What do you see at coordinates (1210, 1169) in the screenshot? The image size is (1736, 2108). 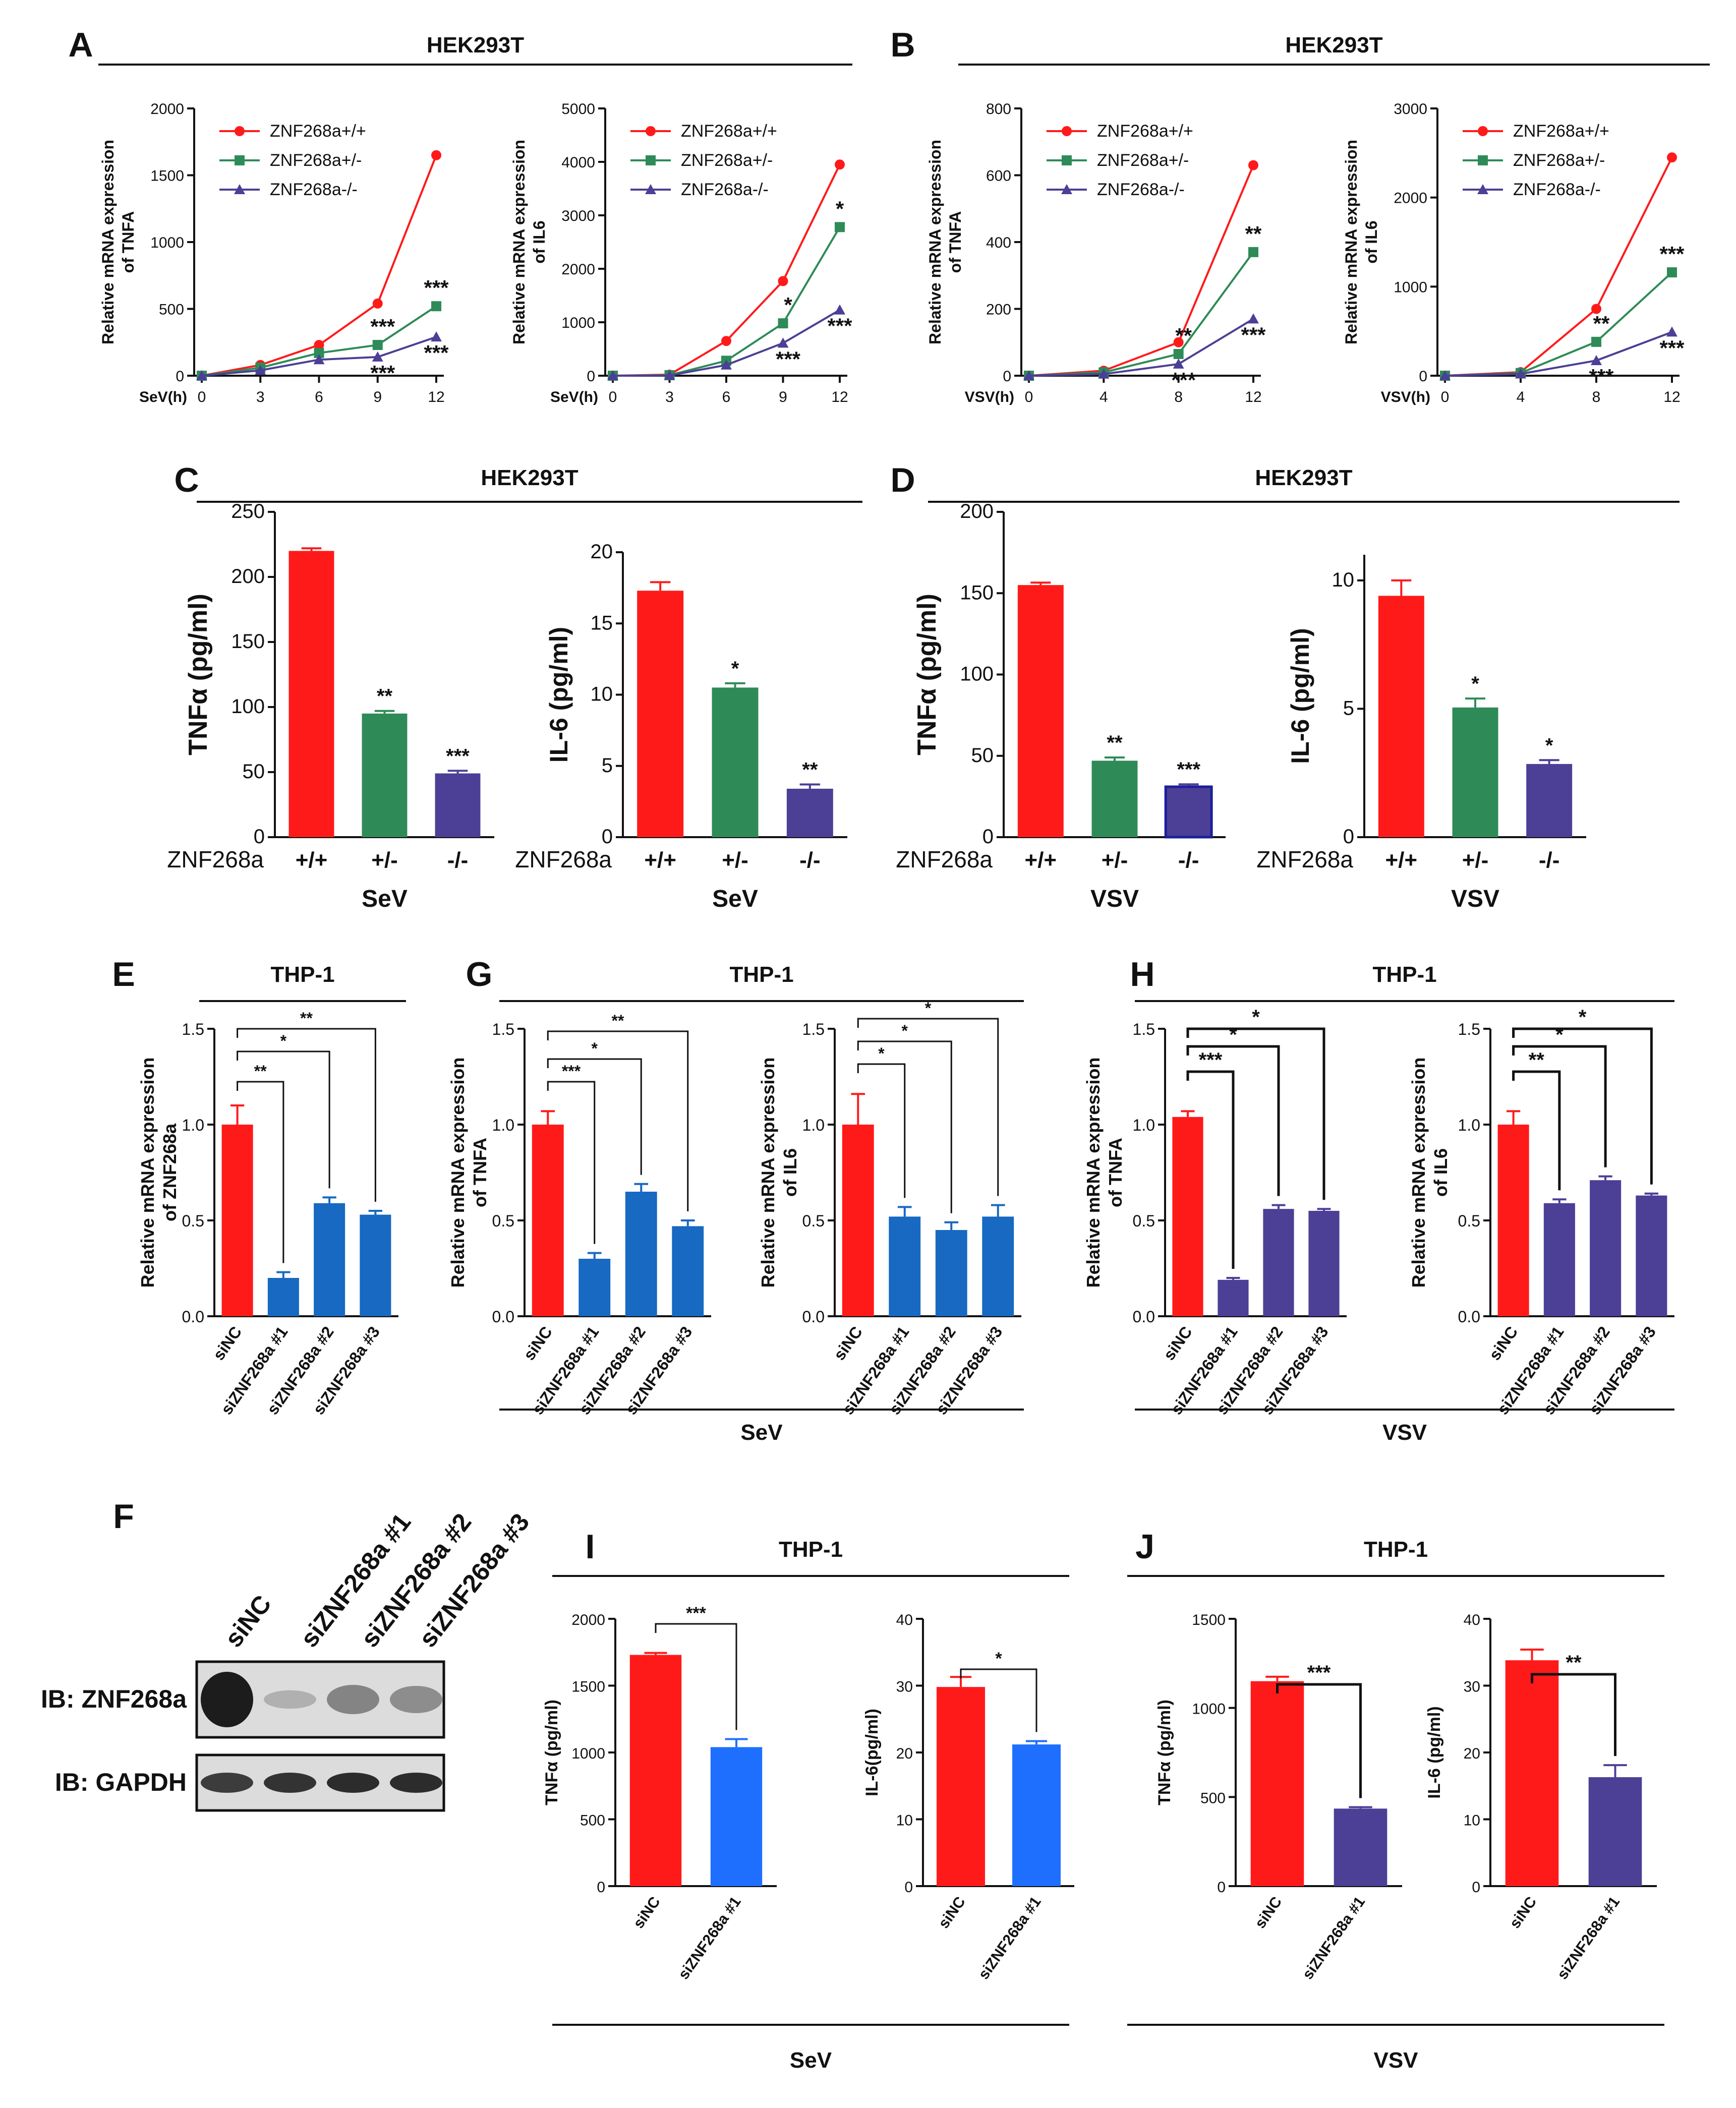 I see `H1-sig-bracket` at bounding box center [1210, 1169].